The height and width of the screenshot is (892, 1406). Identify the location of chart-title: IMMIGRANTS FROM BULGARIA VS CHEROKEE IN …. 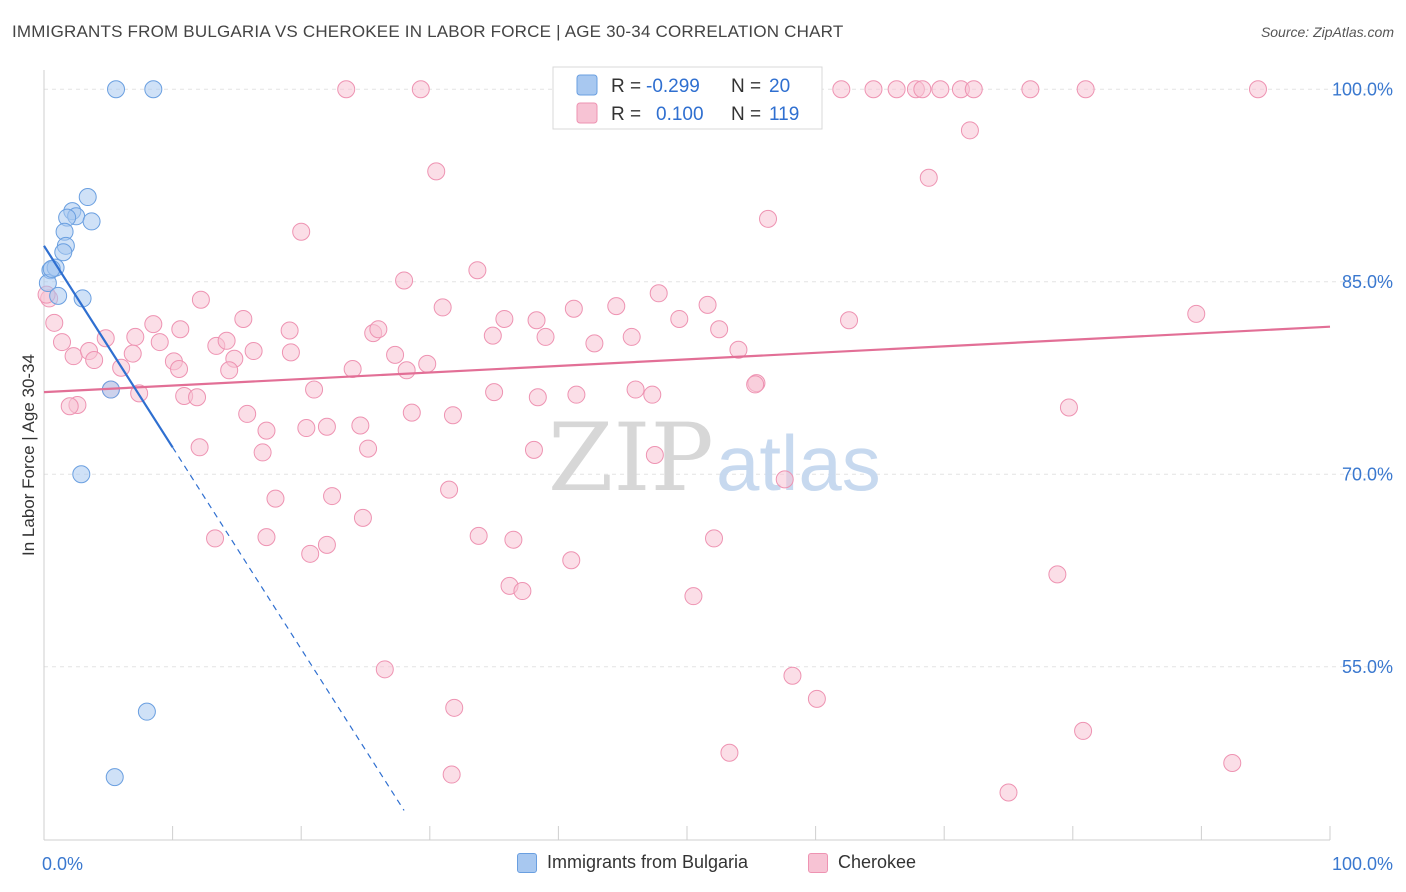
(428, 31).